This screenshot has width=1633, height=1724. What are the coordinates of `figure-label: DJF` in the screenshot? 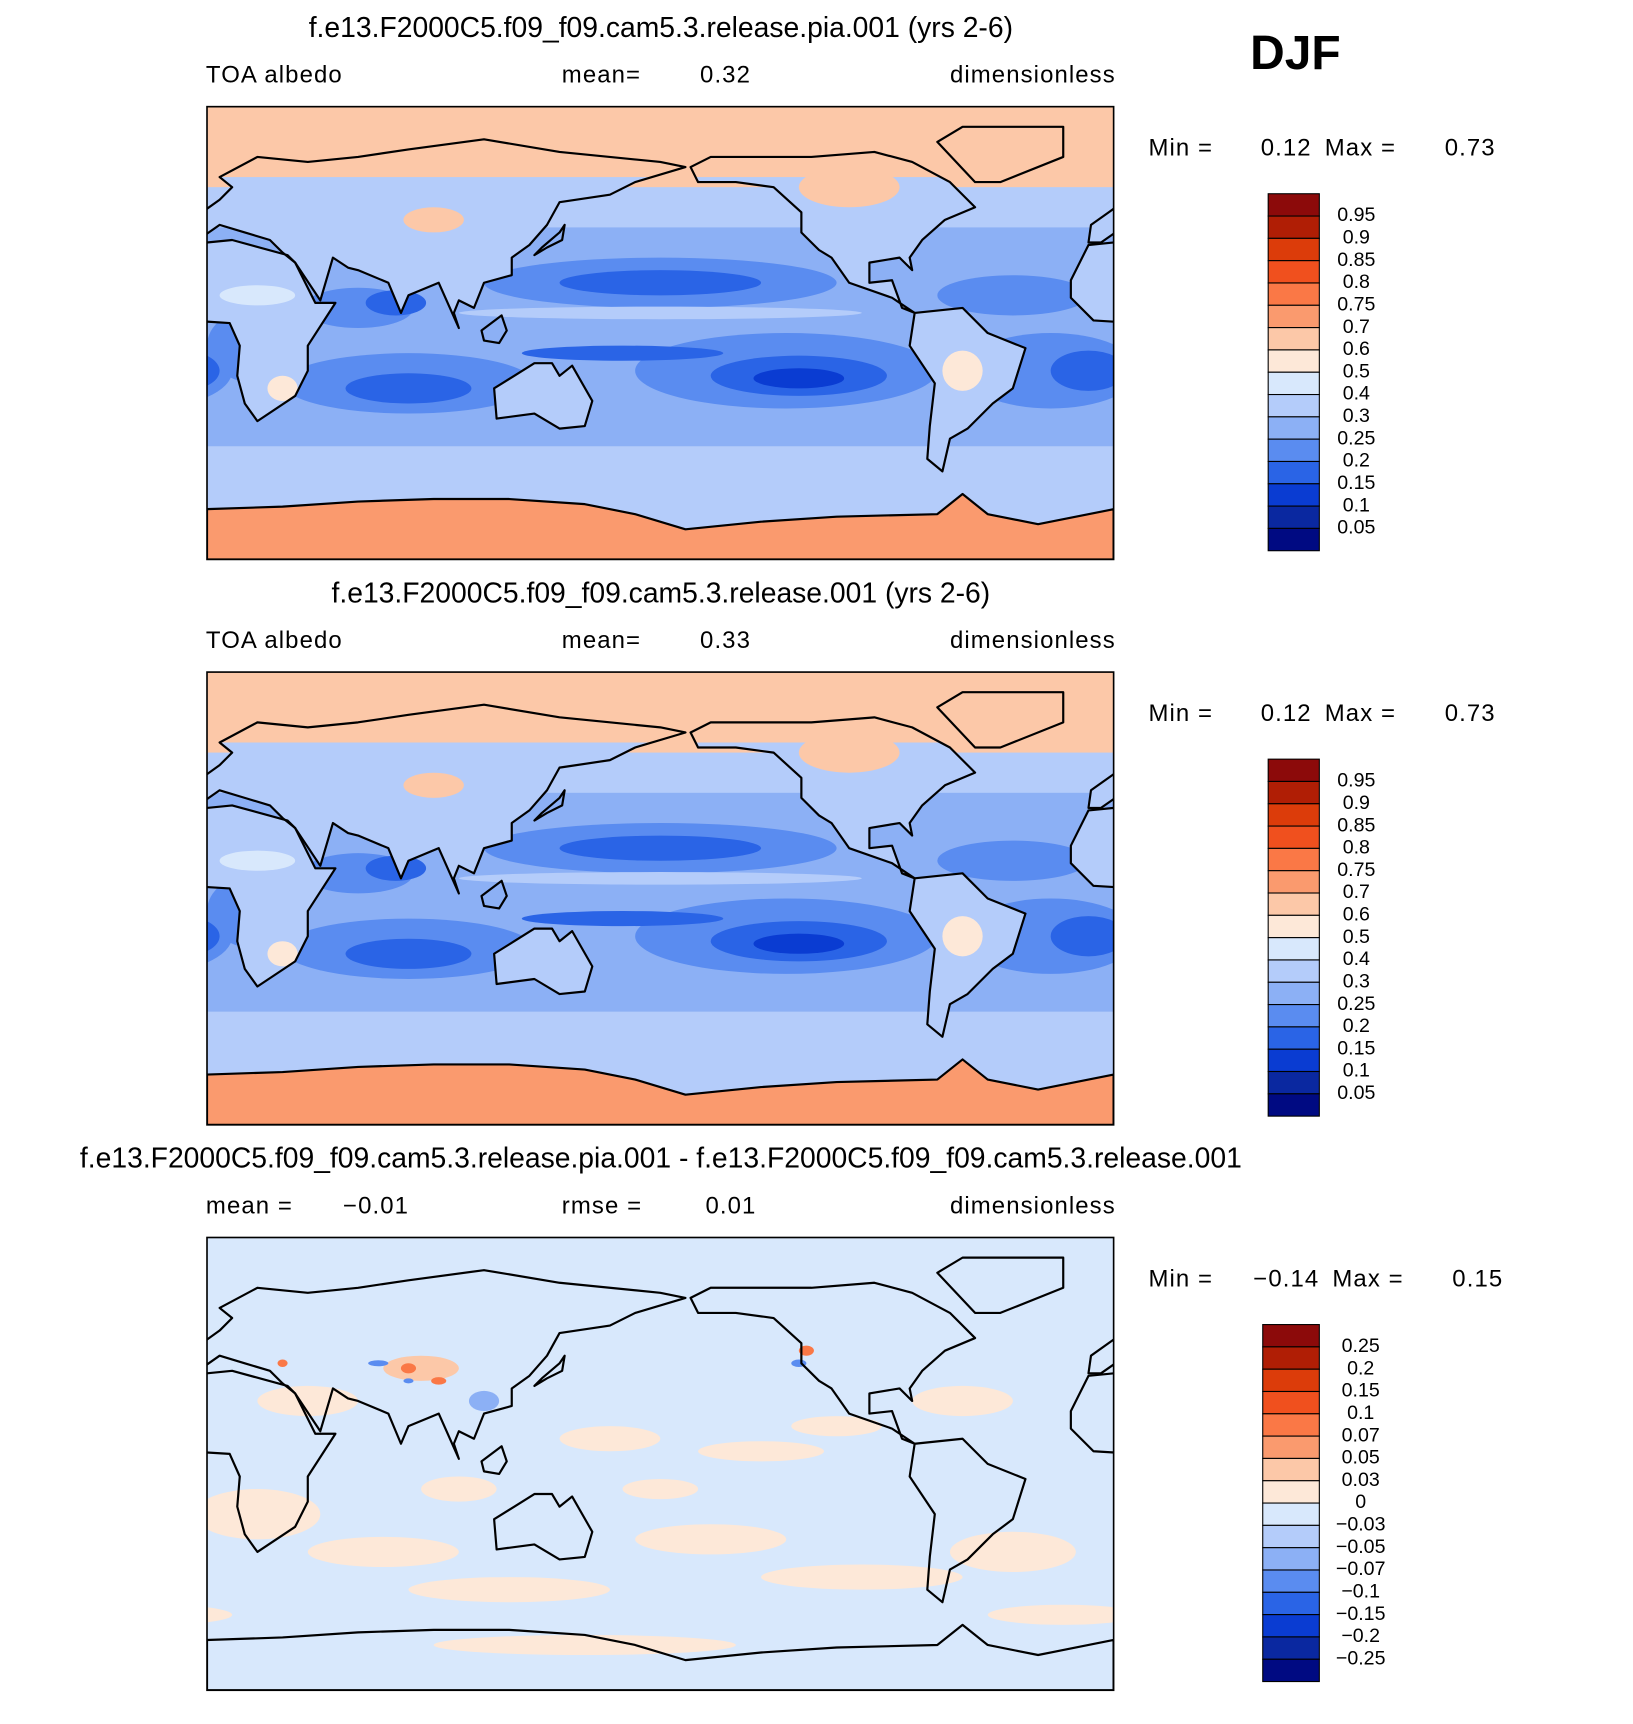 It's located at (1295, 53).